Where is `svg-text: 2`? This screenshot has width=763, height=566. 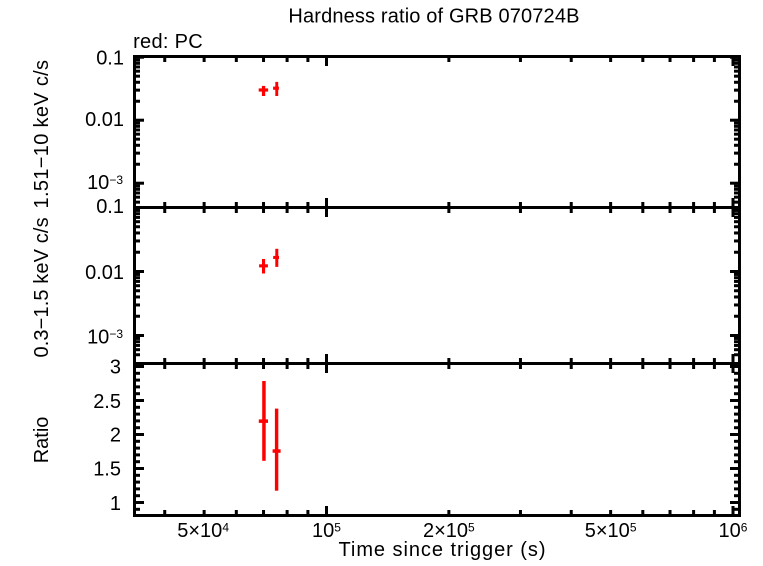 svg-text: 2 is located at coordinates (115, 435).